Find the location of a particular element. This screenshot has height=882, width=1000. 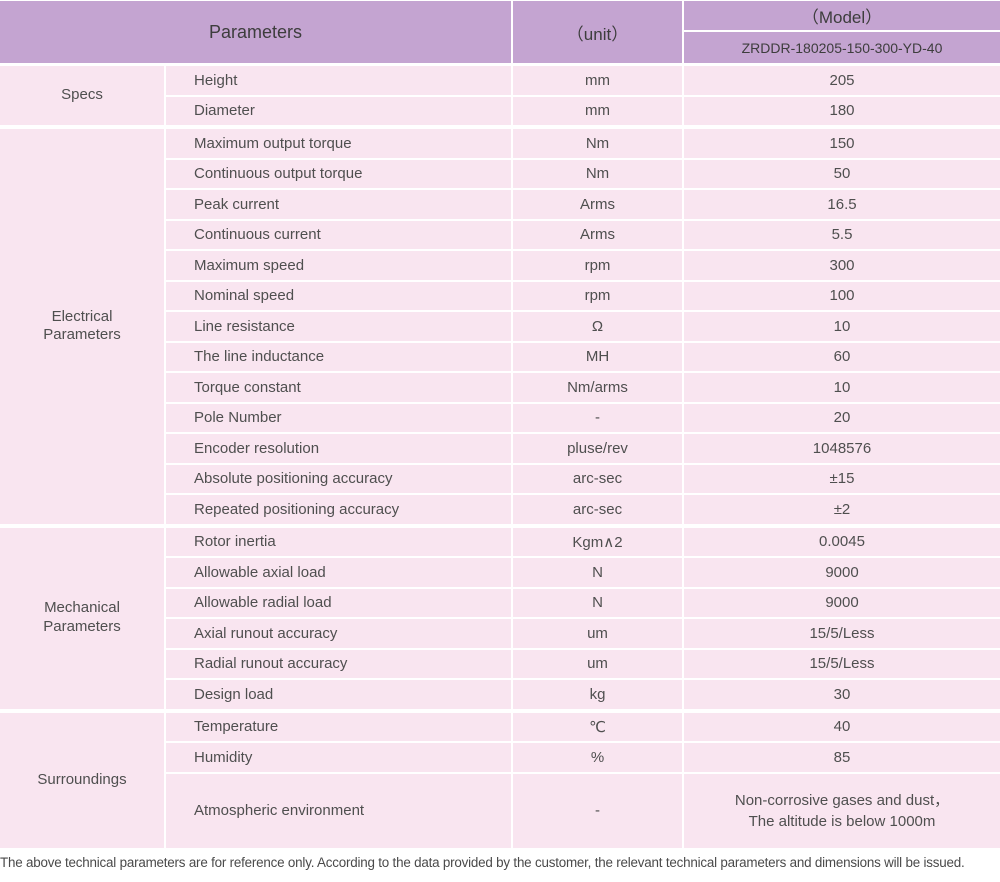

param-value: 20 is located at coordinates (842, 417).